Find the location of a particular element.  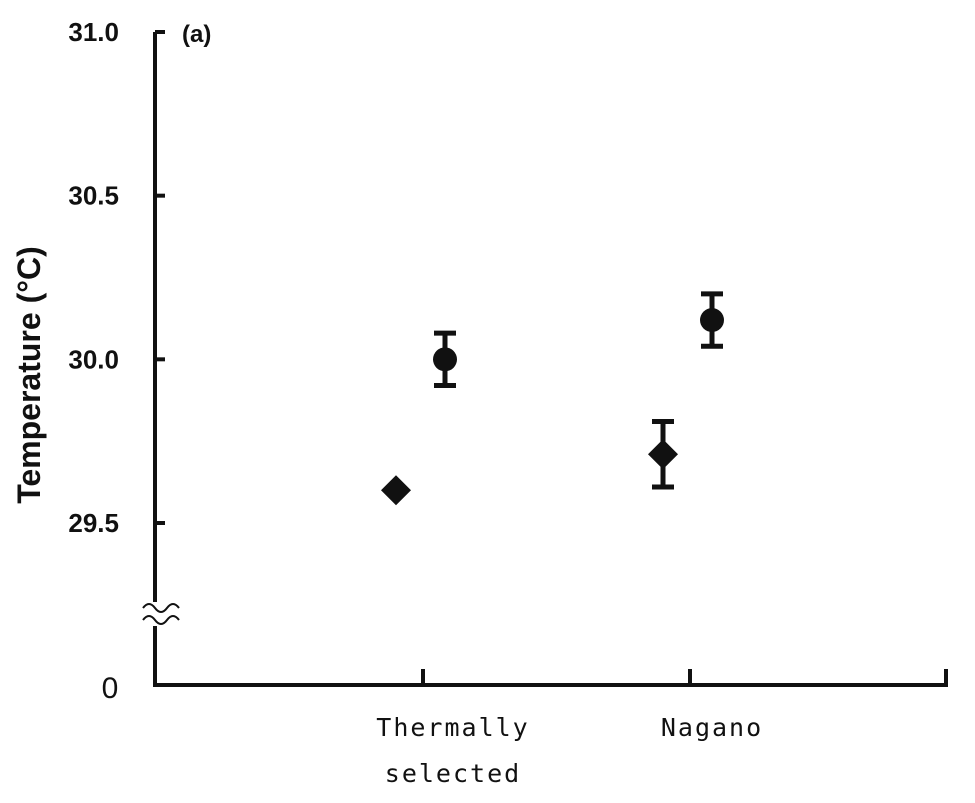

y-ticks: 29.5 30.0 30.5 31.0 0 is located at coordinates (116, 361).